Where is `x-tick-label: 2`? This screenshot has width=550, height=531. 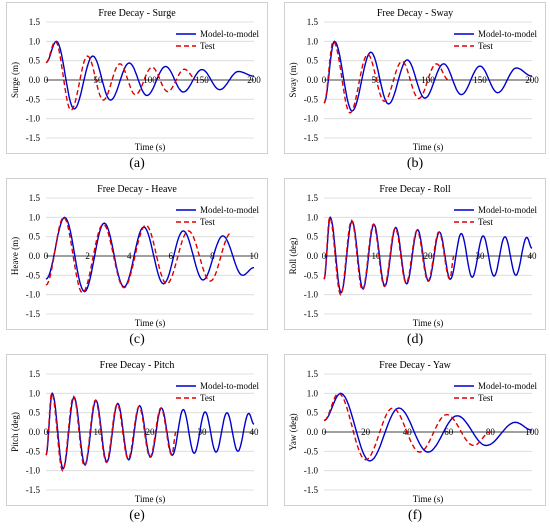 x-tick-label: 2 is located at coordinates (87, 256).